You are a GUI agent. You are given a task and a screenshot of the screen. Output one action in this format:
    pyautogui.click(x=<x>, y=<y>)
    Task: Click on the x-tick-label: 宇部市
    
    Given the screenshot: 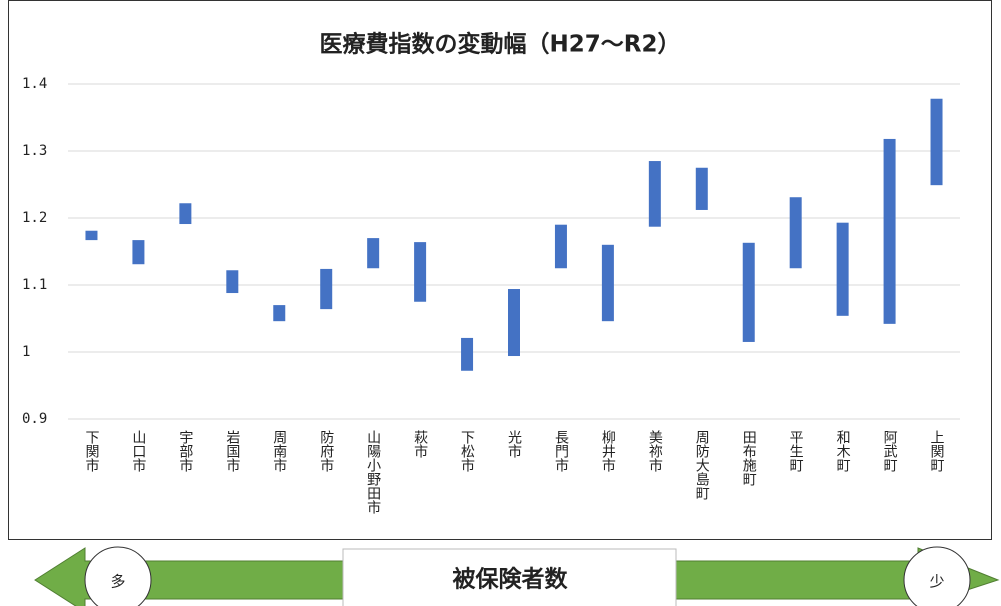 What is the action you would take?
    pyautogui.click(x=185, y=451)
    